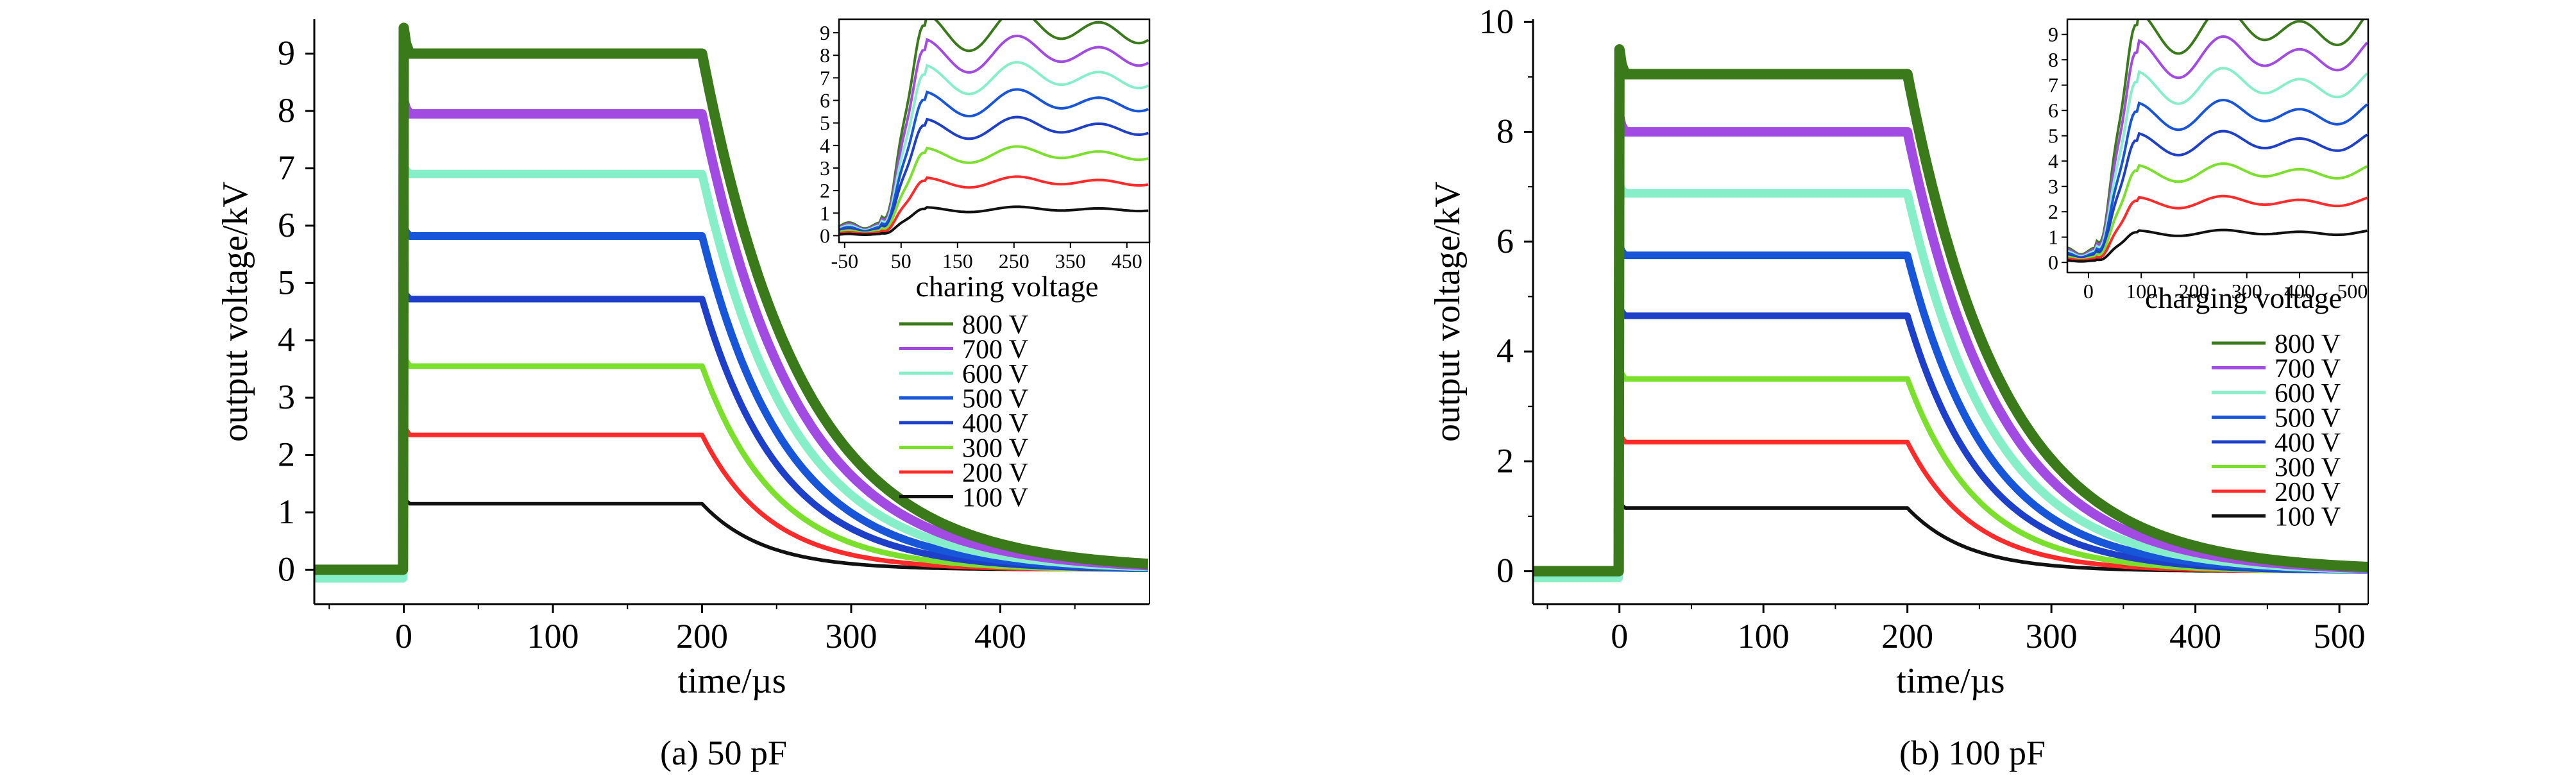 Image resolution: width=2576 pixels, height=776 pixels. What do you see at coordinates (2053, 136) in the screenshot?
I see `inset-y-tick-label: 5` at bounding box center [2053, 136].